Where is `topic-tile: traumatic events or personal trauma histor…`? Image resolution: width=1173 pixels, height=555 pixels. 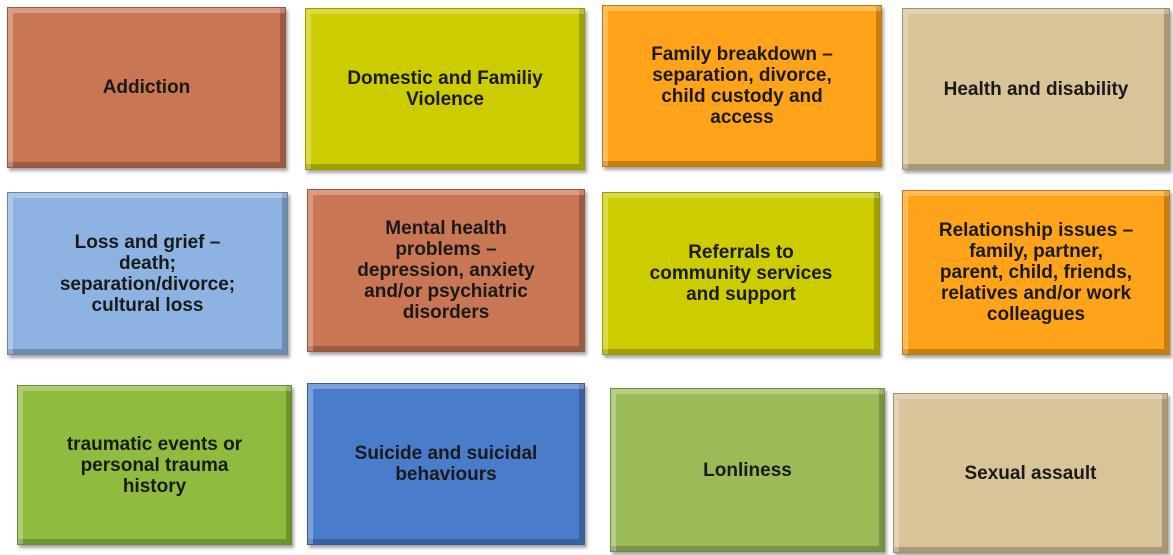 topic-tile: traumatic events or personal trauma histor… is located at coordinates (154, 465).